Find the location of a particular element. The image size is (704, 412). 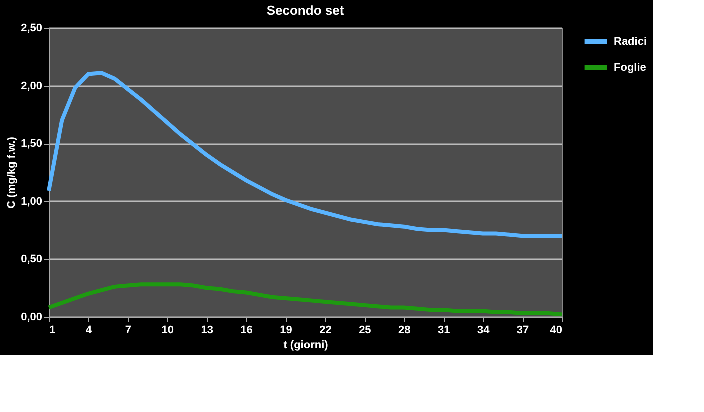

x-tick-label: 16 is located at coordinates (246, 330).